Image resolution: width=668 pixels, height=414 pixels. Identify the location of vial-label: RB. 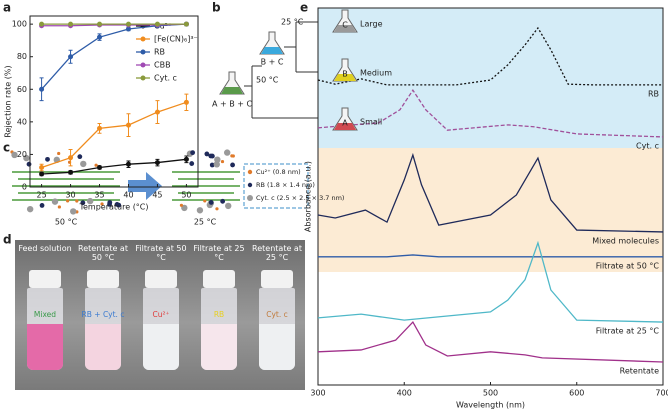
(219, 314).